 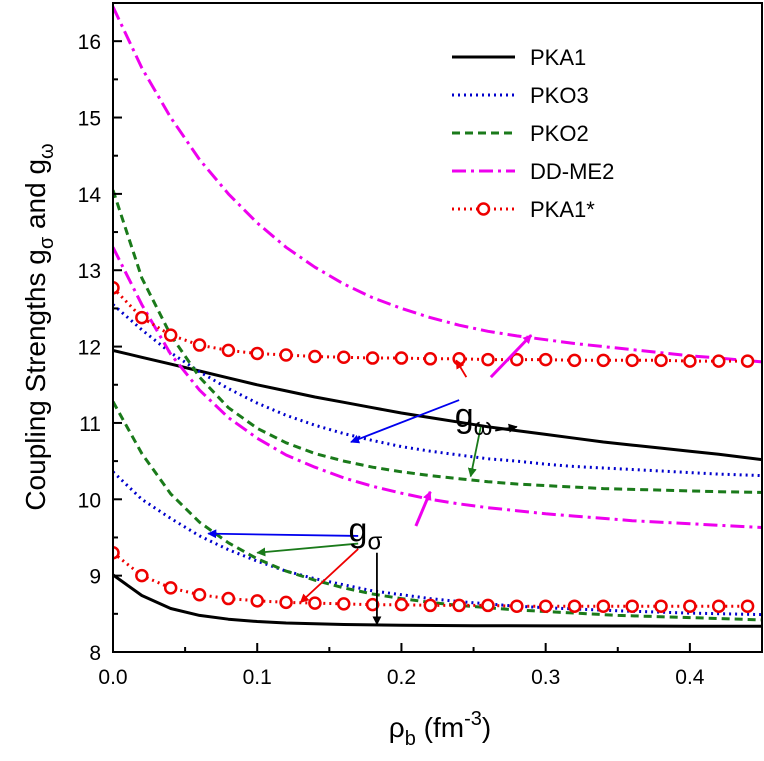 I want to click on y-tick-label: 10, so click(x=89, y=500).